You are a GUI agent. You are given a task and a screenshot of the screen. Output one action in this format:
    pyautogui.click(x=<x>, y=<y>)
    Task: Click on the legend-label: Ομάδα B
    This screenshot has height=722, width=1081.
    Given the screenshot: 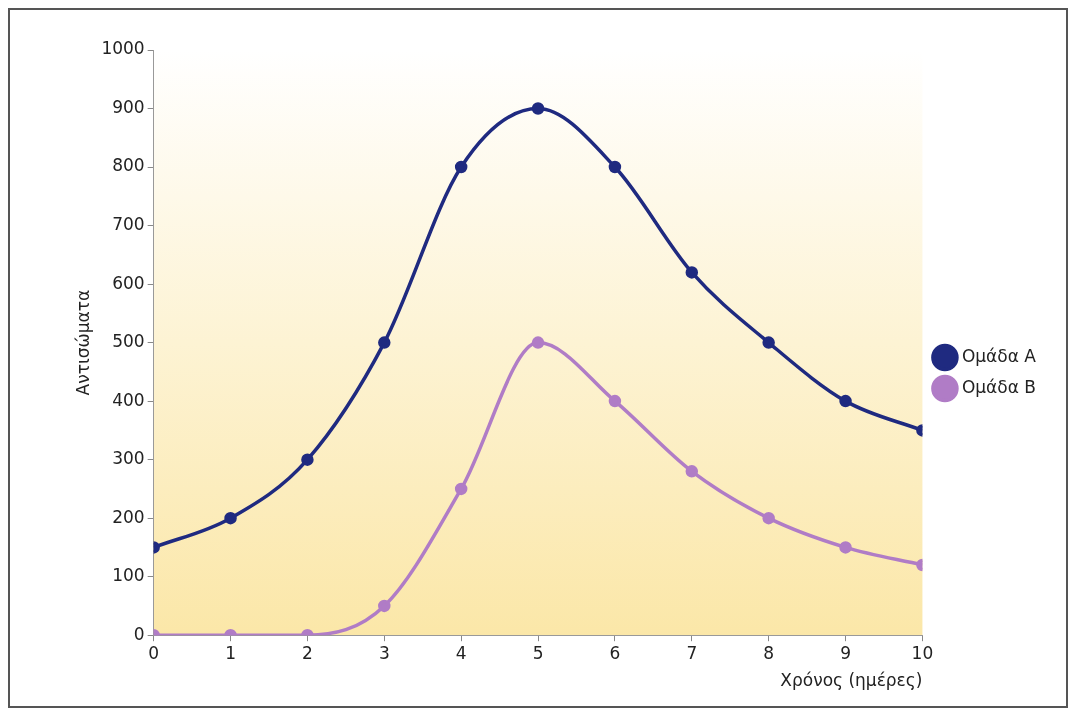 What is the action you would take?
    pyautogui.click(x=998, y=386)
    